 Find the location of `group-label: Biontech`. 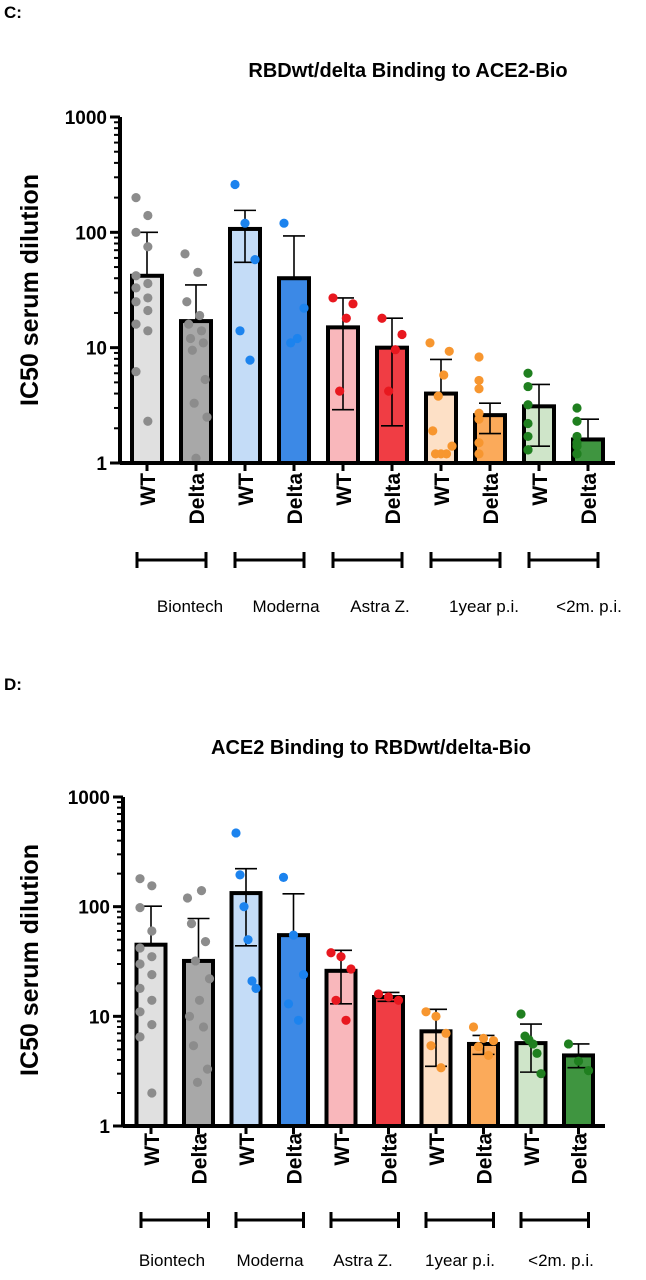

group-label: Biontech is located at coordinates (190, 606).